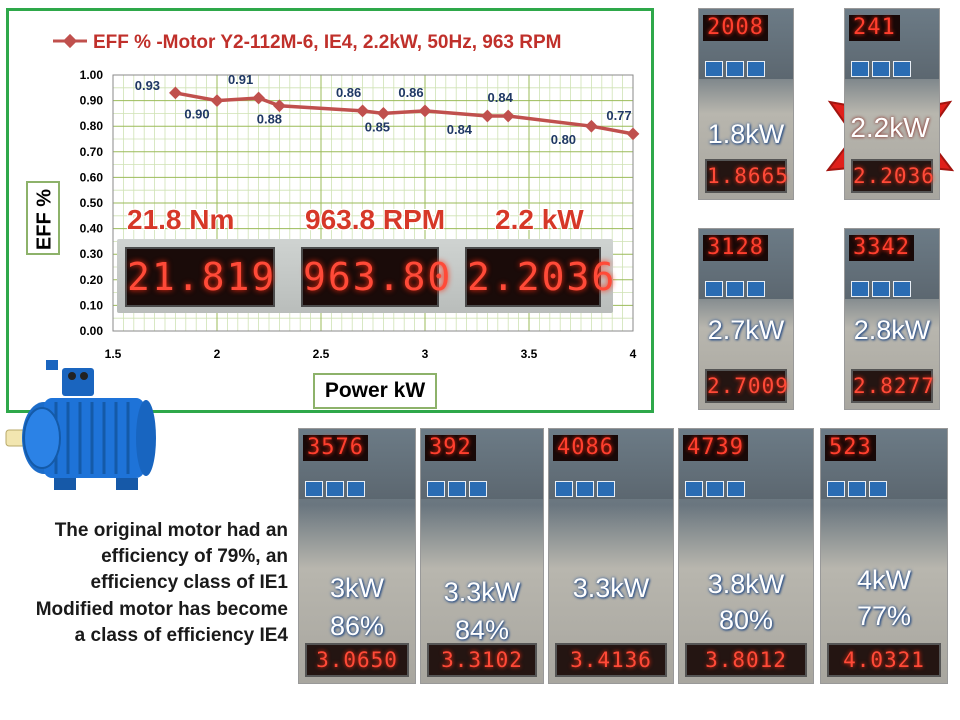 The width and height of the screenshot is (960, 720). Describe the element at coordinates (482, 660) in the screenshot. I see `bottom-display: 3.3102` at that location.